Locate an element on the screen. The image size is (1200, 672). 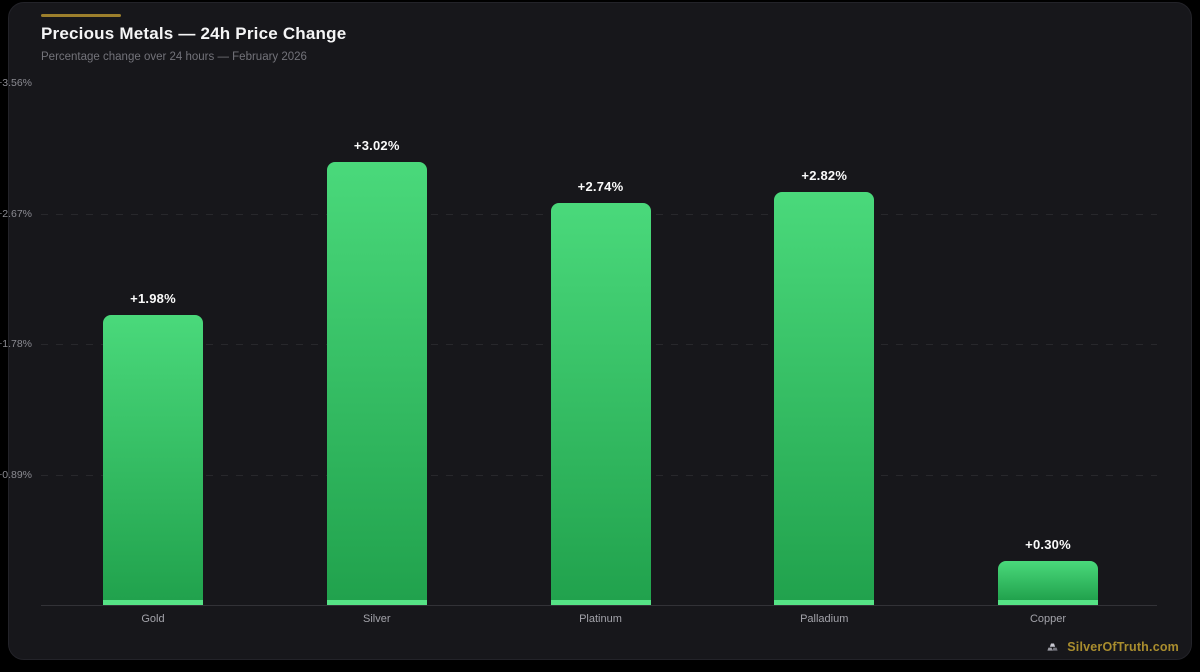
y-tick-label: +0.89% is located at coordinates (16, 474).